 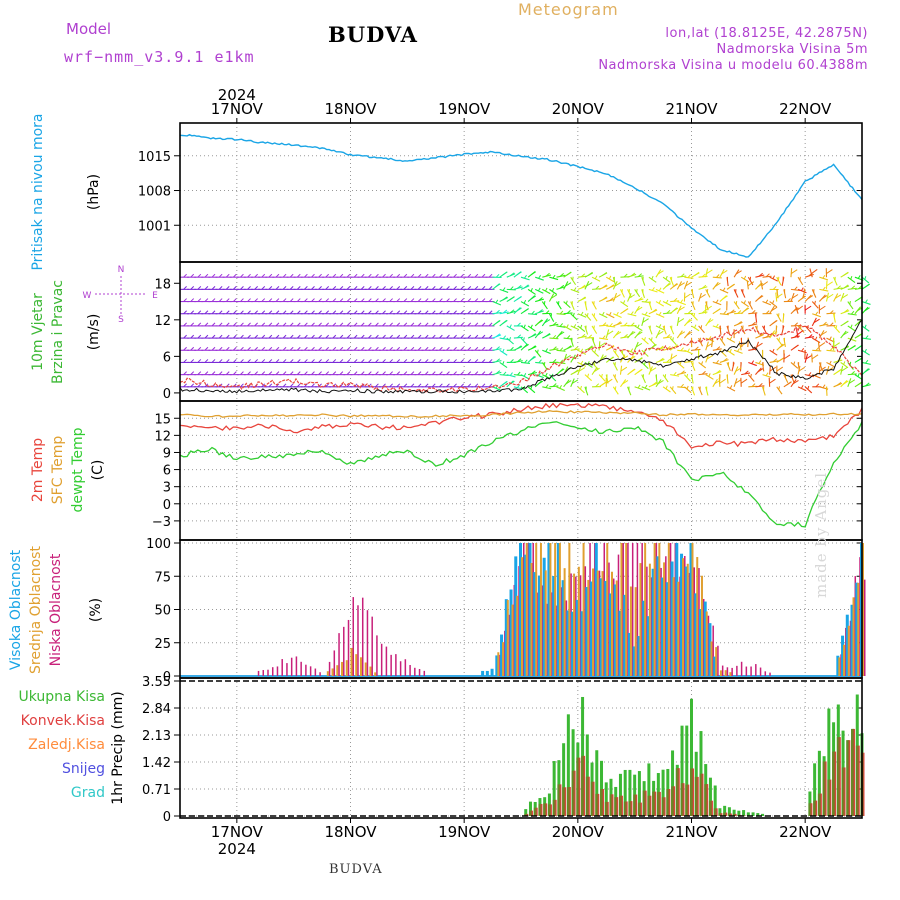 What do you see at coordinates (161, 522) in the screenshot?
I see `y-tick-label: −3` at bounding box center [161, 522].